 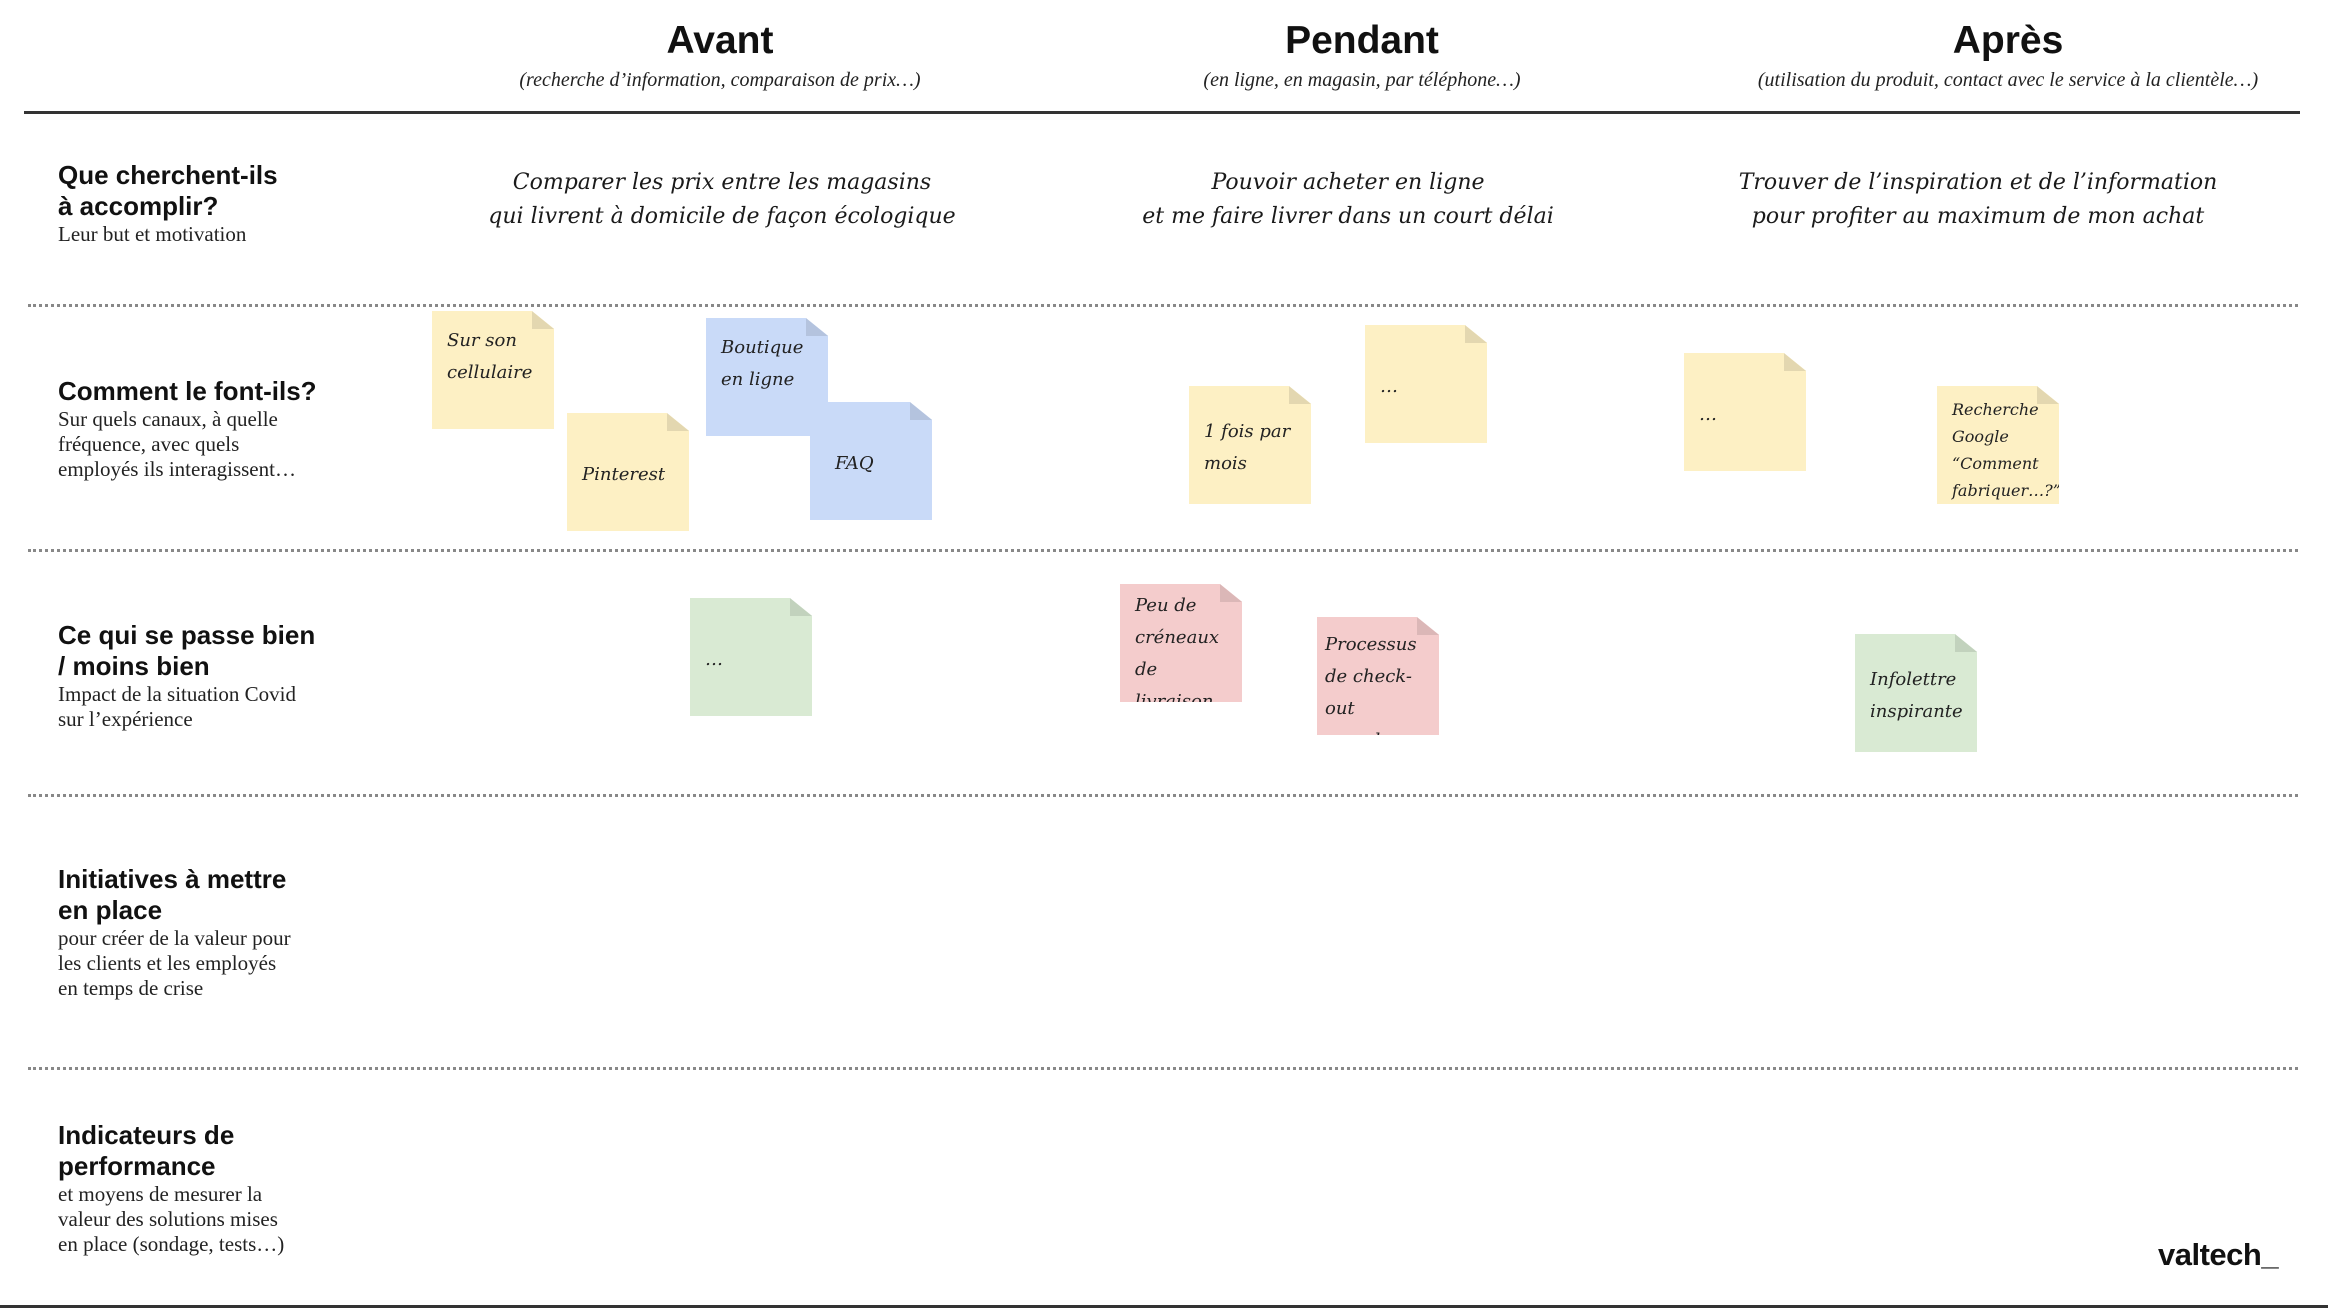 What do you see at coordinates (720, 40) in the screenshot?
I see `column-title: Avant` at bounding box center [720, 40].